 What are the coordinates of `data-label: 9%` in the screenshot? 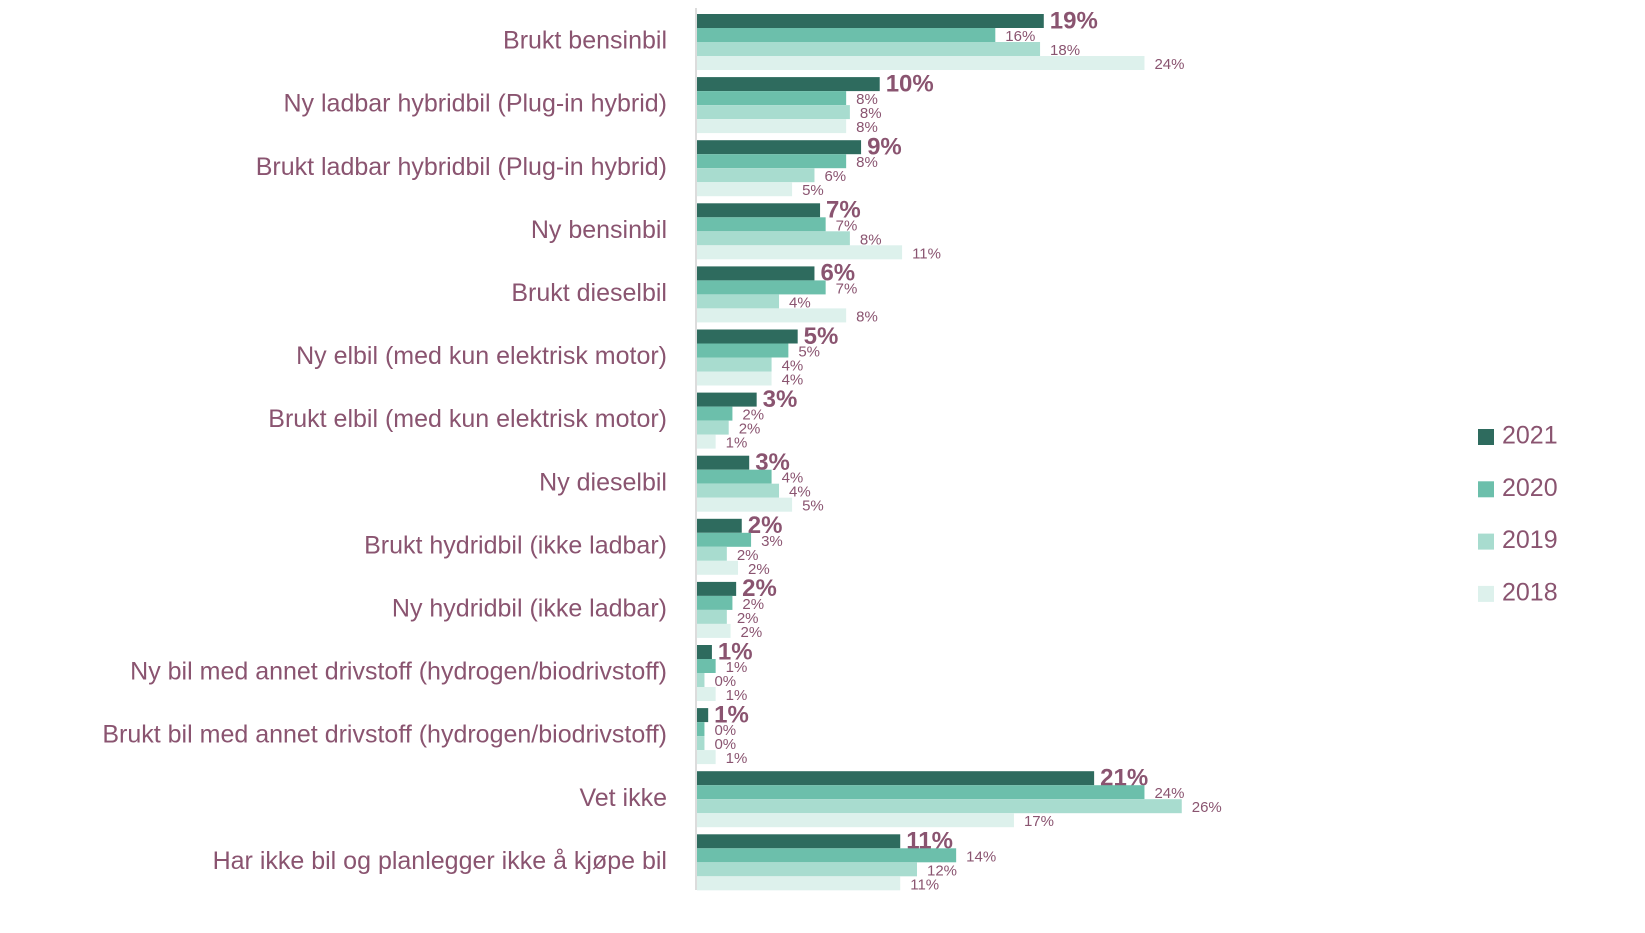 It's located at (884, 147).